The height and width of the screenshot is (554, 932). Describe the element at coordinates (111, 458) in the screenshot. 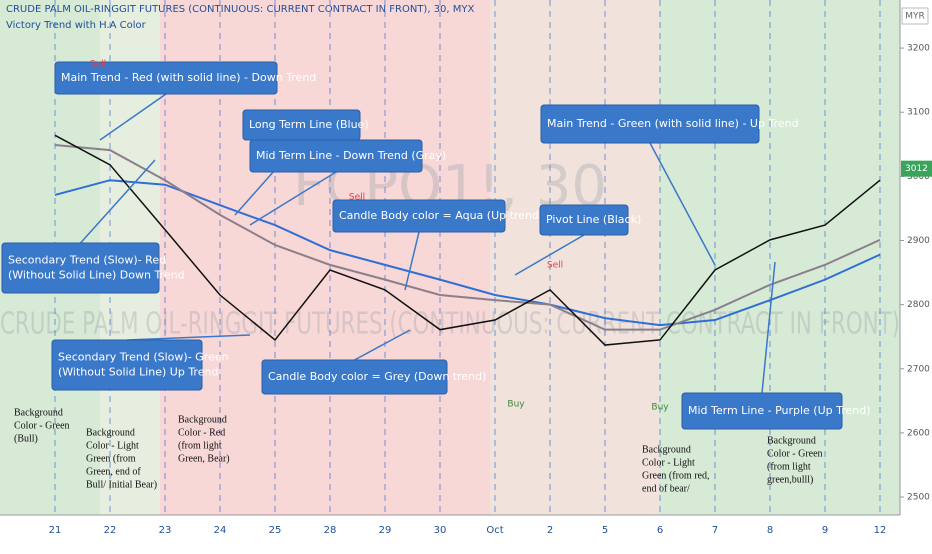

I see `background-note: Green (from` at that location.